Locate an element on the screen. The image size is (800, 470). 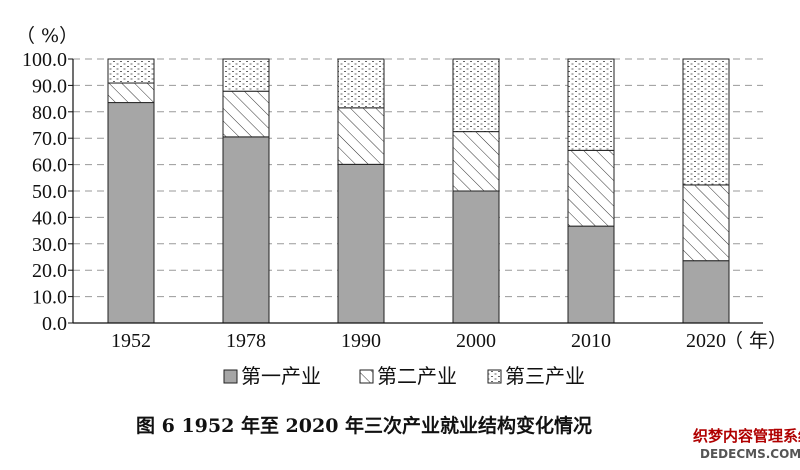
y-tick-label: 60.0 is located at coordinates (49, 166).